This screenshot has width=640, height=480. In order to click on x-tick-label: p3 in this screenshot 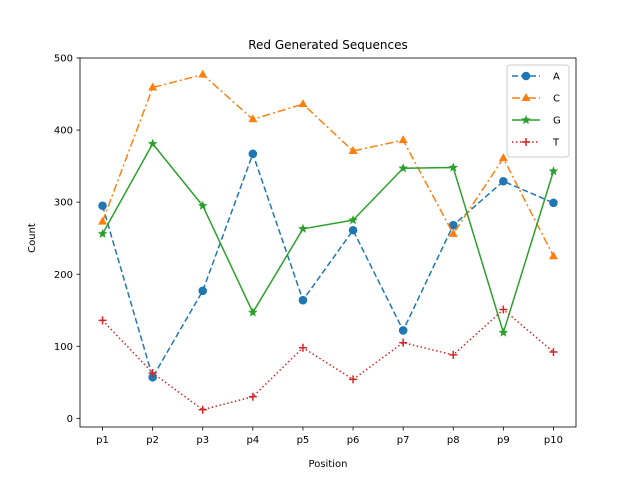, I will do `click(202, 440)`.